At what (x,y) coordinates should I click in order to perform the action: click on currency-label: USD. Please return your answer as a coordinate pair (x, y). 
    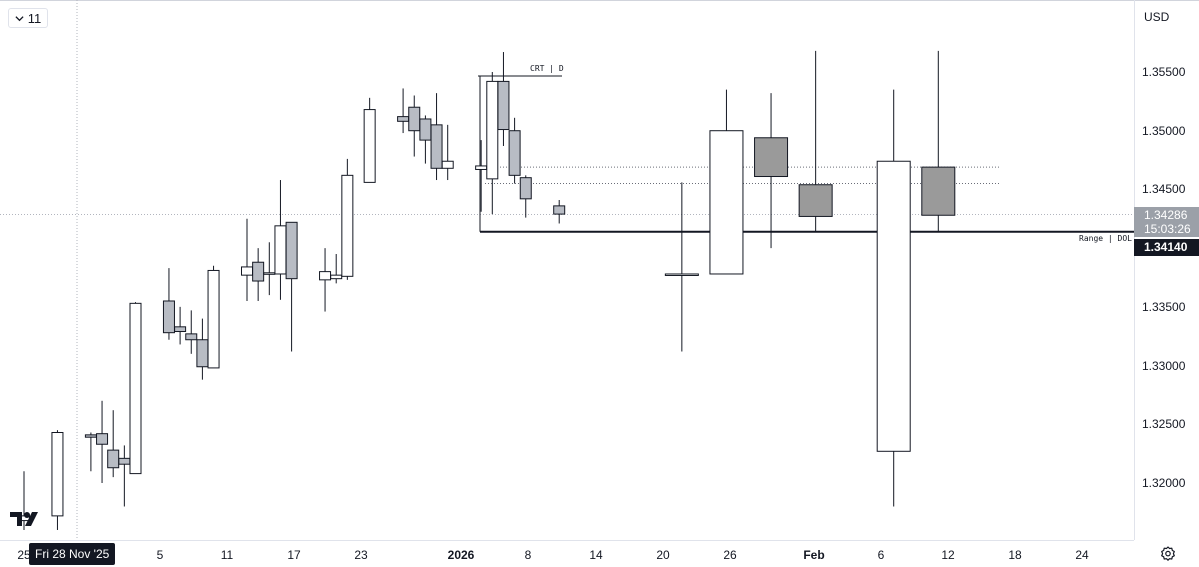
    Looking at the image, I should click on (1157, 17).